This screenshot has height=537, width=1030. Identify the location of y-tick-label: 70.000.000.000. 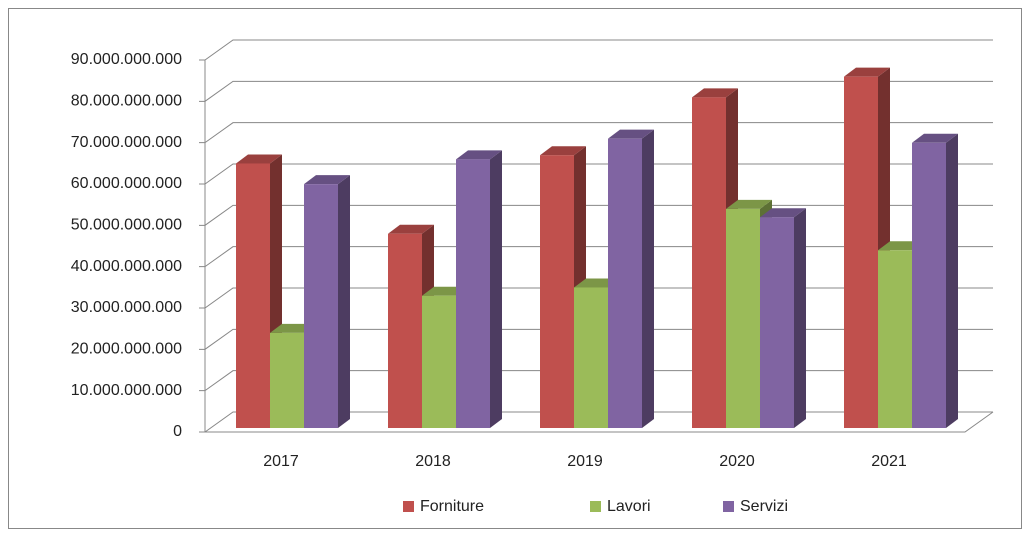
(126, 142).